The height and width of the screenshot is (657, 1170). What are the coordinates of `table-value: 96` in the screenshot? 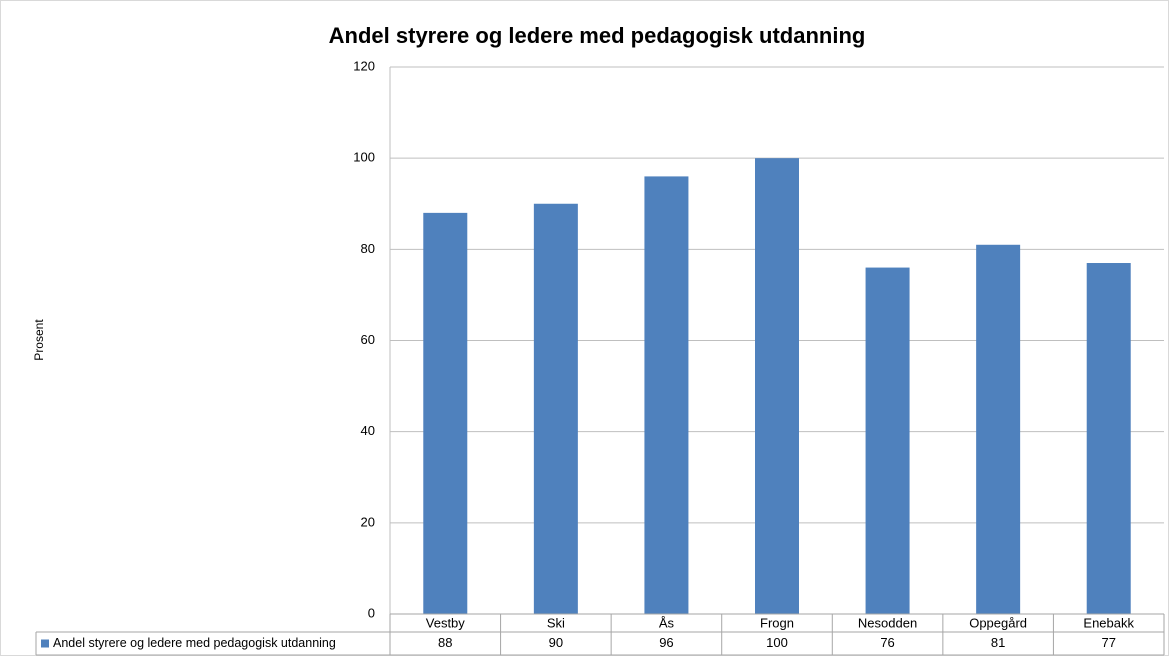 It's located at (666, 642).